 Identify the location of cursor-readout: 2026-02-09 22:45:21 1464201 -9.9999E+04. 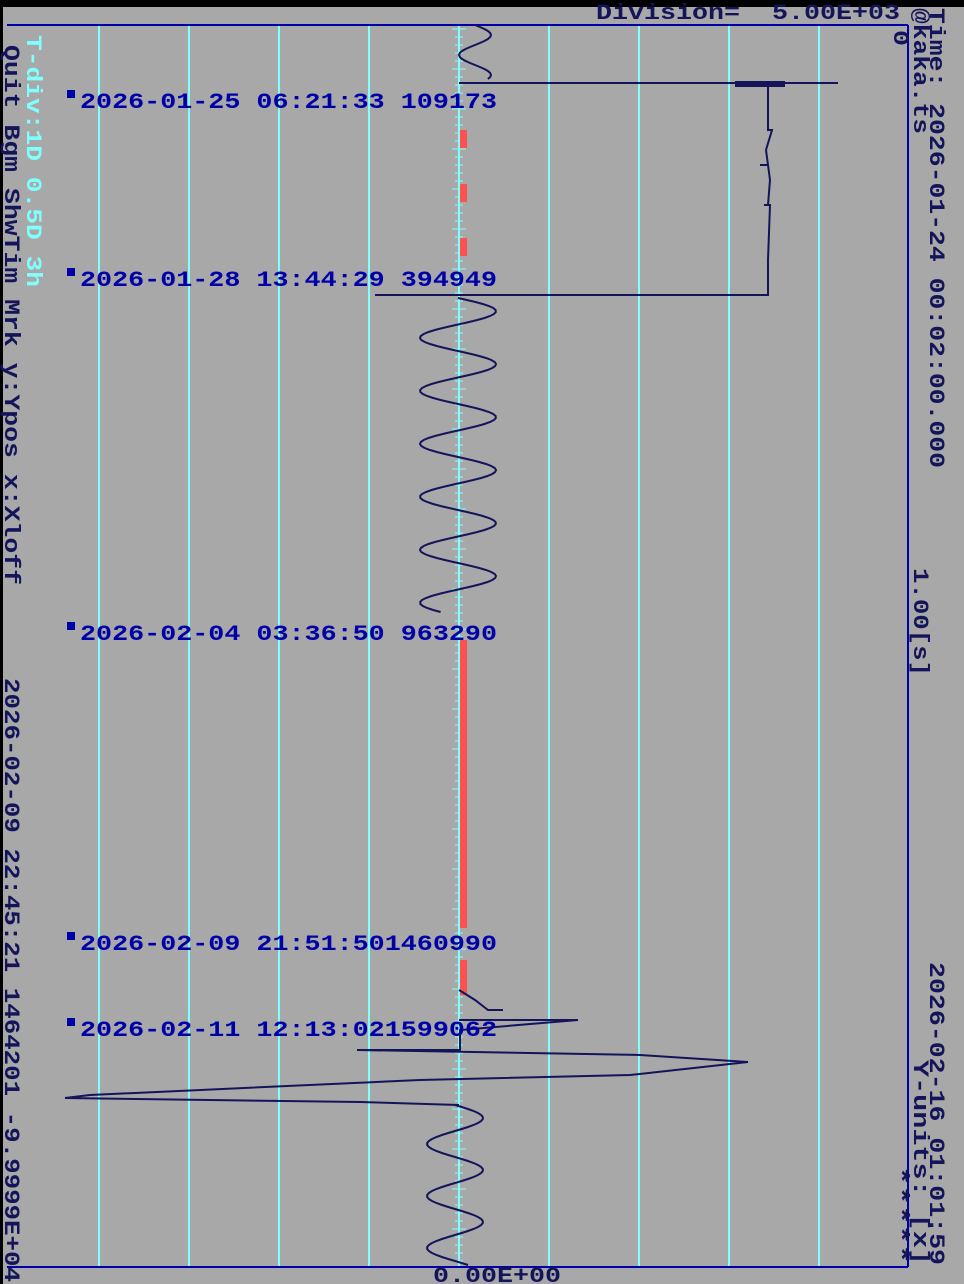
(11, 980).